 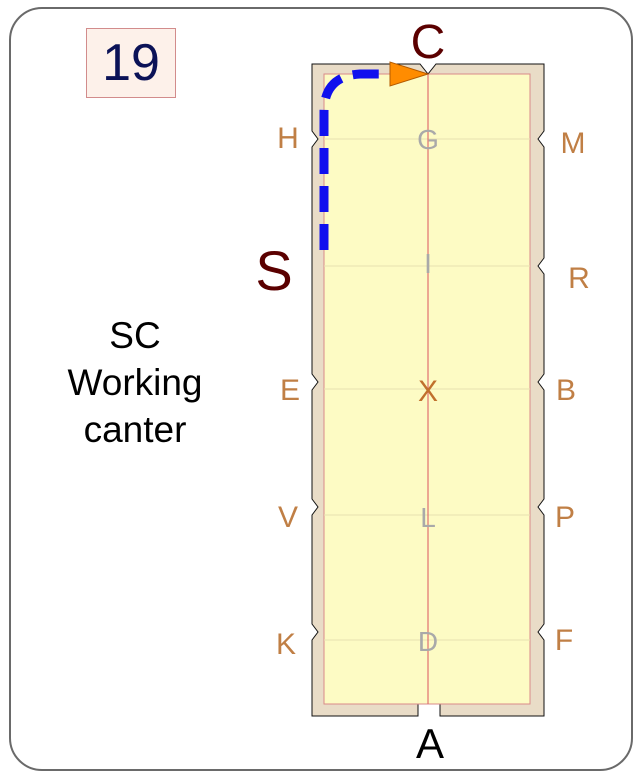 I want to click on letter-b: B, so click(x=566, y=390).